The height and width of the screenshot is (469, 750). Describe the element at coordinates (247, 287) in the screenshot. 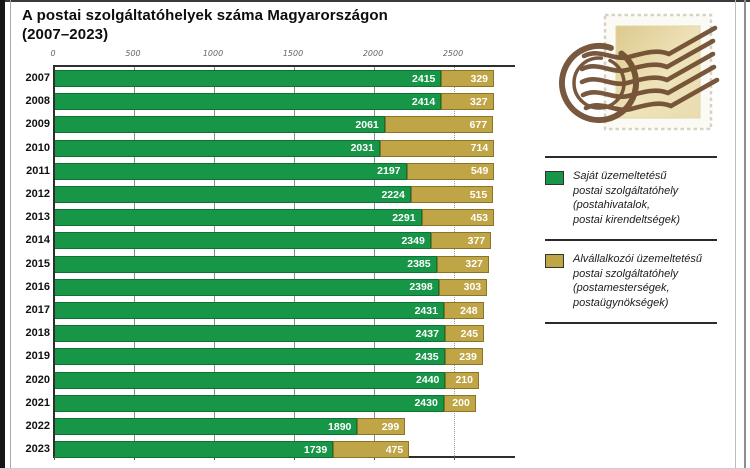

I see `bar-own-operated-2016: 2398` at that location.